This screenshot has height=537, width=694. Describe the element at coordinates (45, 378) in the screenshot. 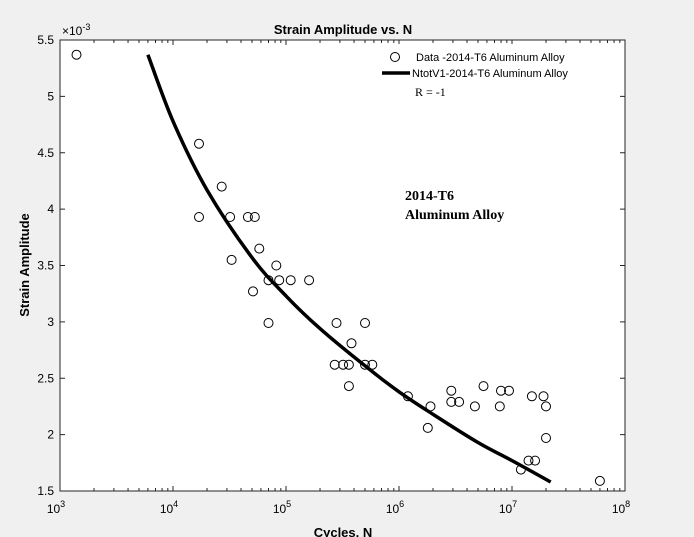

I see `y-tick-label-2: 2.5` at that location.